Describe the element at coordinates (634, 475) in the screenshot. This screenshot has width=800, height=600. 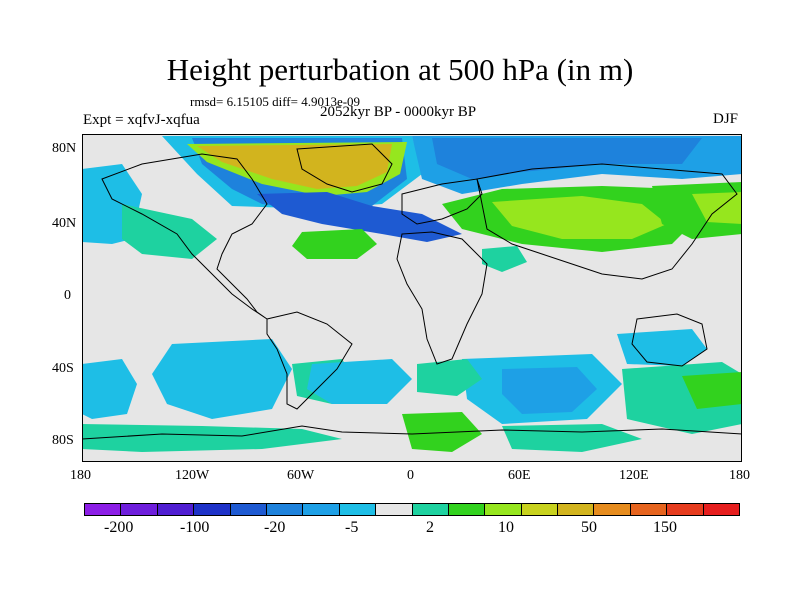
I see `lon-tick-120e: 120E` at that location.